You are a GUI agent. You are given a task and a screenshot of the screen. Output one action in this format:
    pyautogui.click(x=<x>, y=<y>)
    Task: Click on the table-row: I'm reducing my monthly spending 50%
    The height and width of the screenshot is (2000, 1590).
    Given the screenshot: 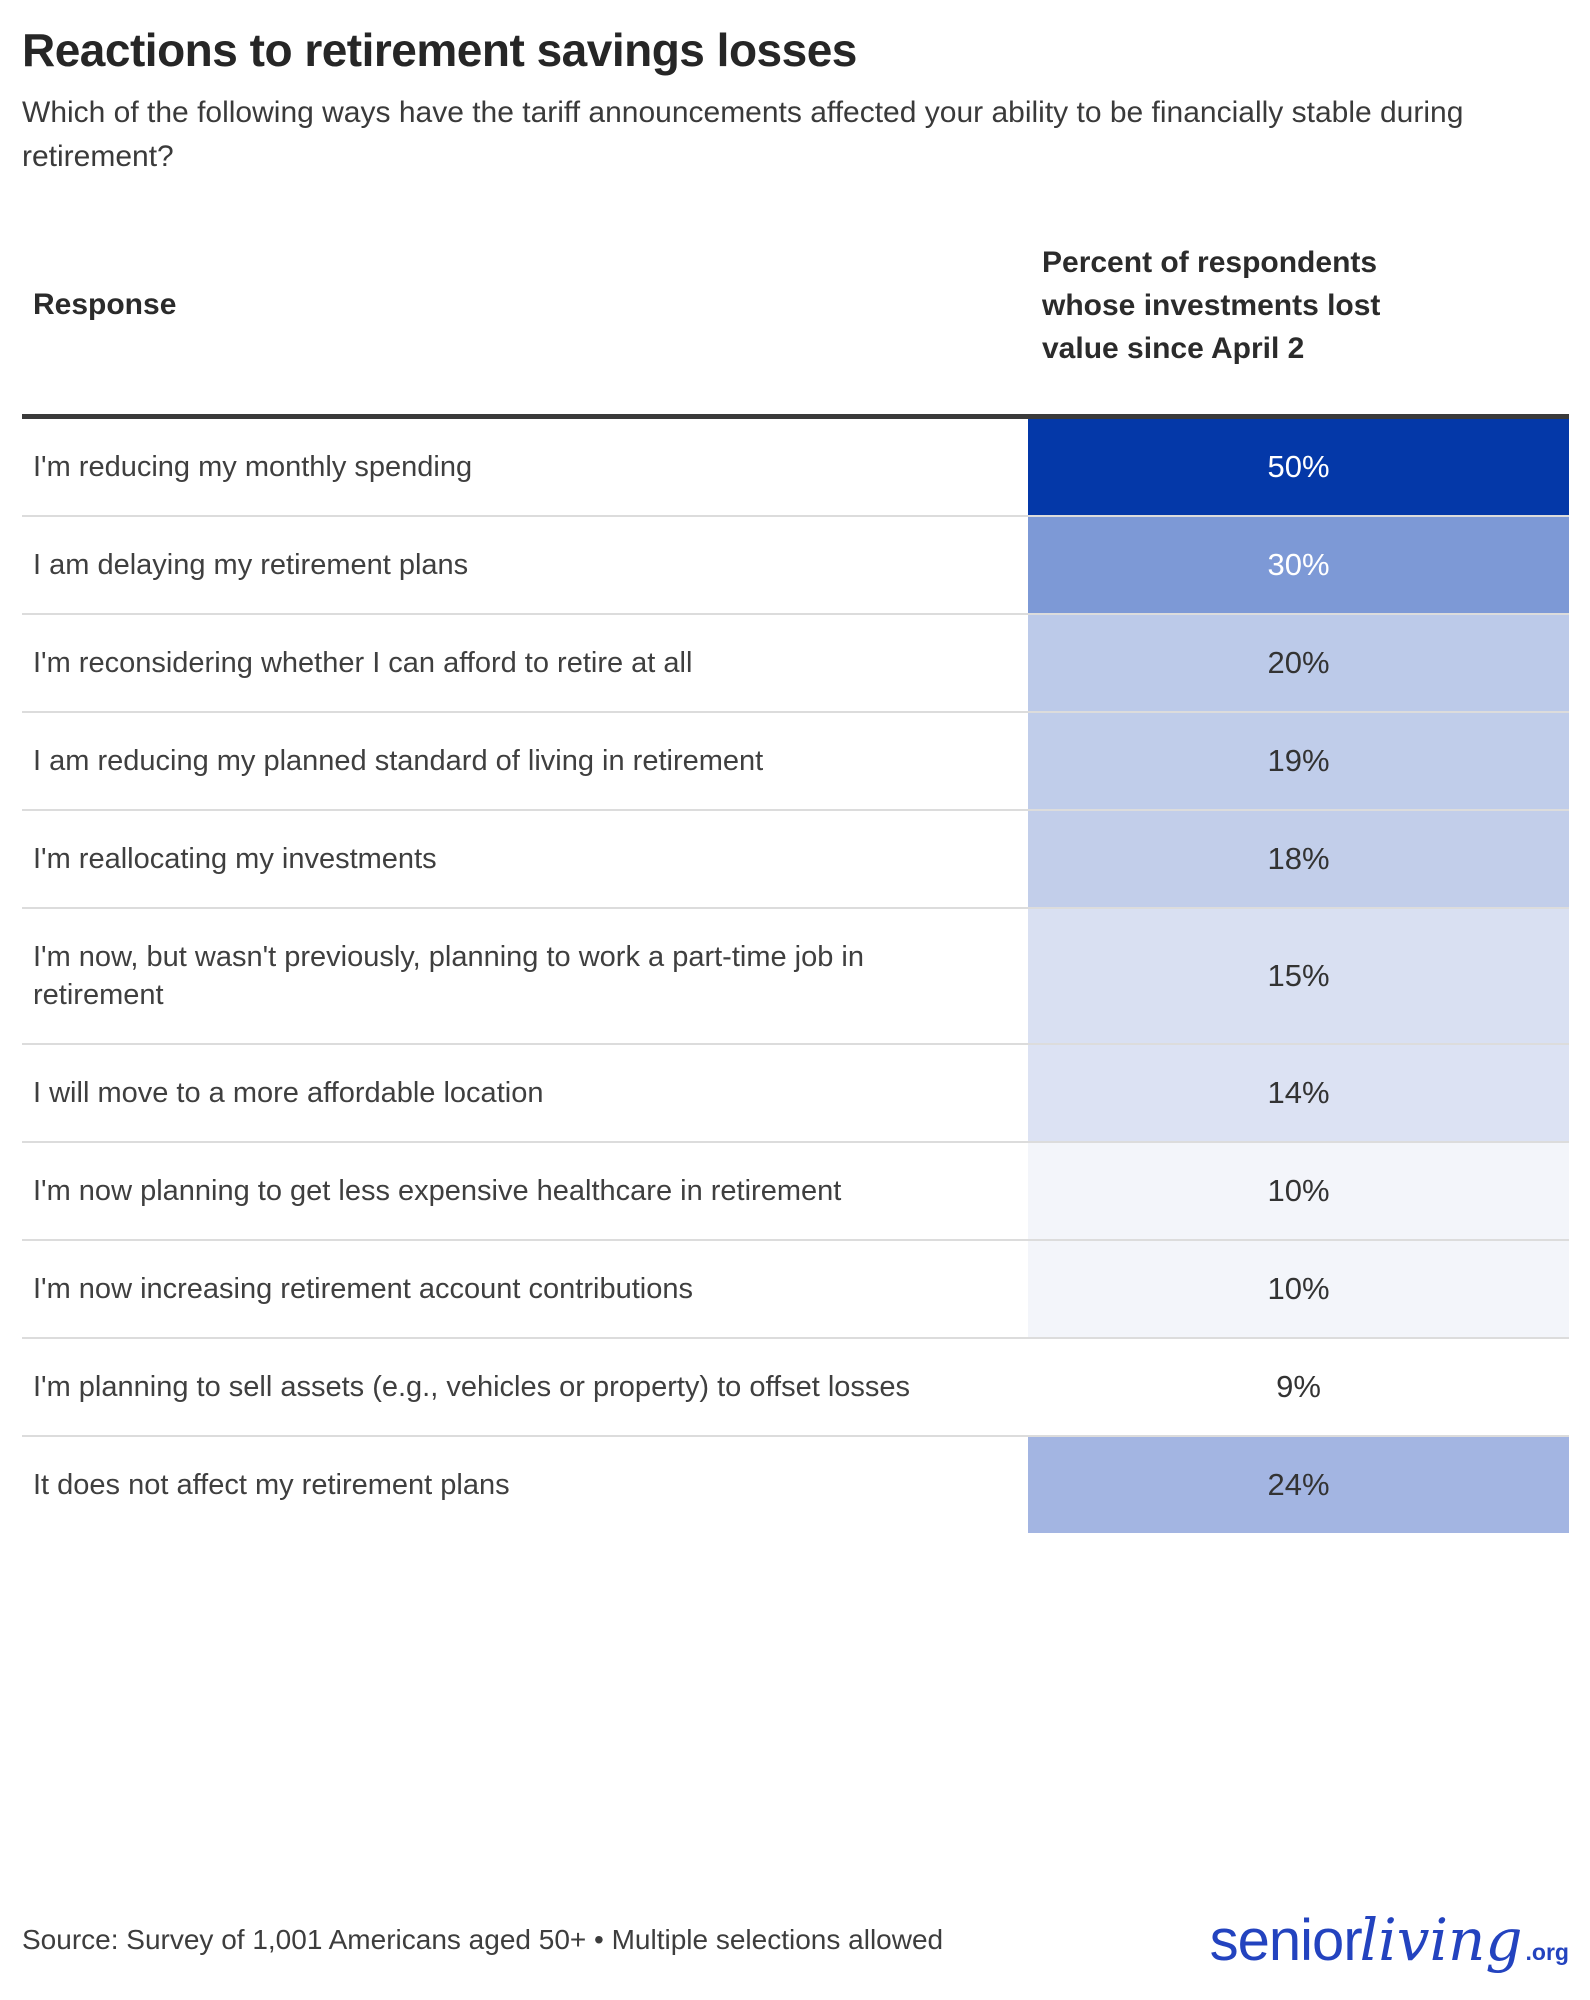 What is the action you would take?
    pyautogui.click(x=795, y=466)
    